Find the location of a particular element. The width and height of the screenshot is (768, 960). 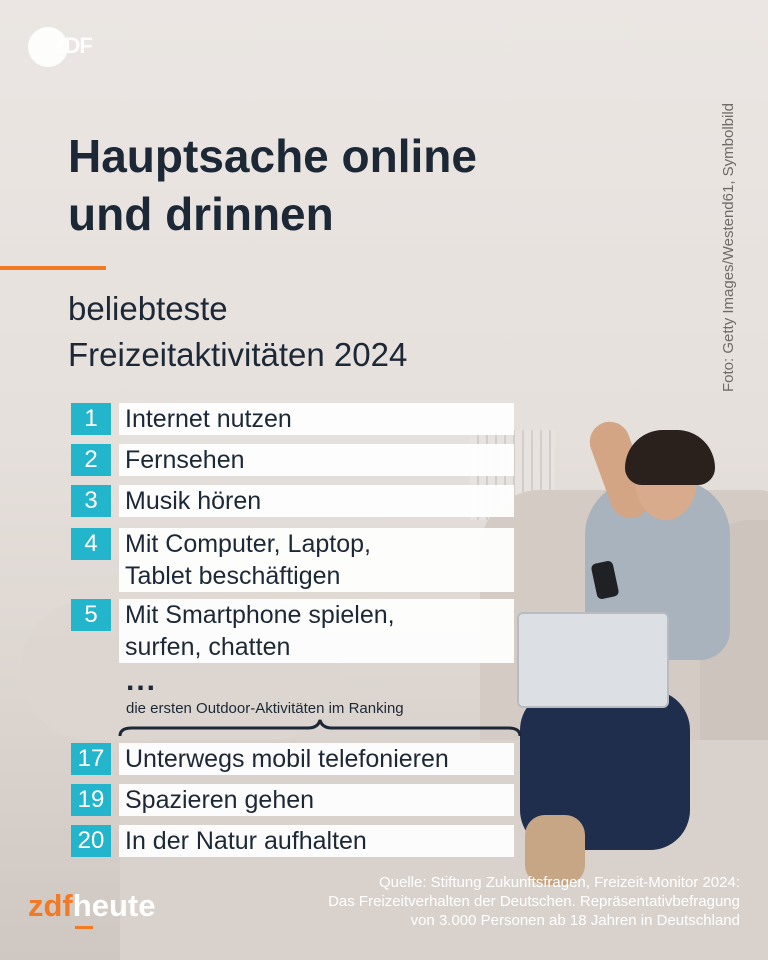

subtitle-line-2: Freizeitaktivitäten 2024 is located at coordinates (238, 354).